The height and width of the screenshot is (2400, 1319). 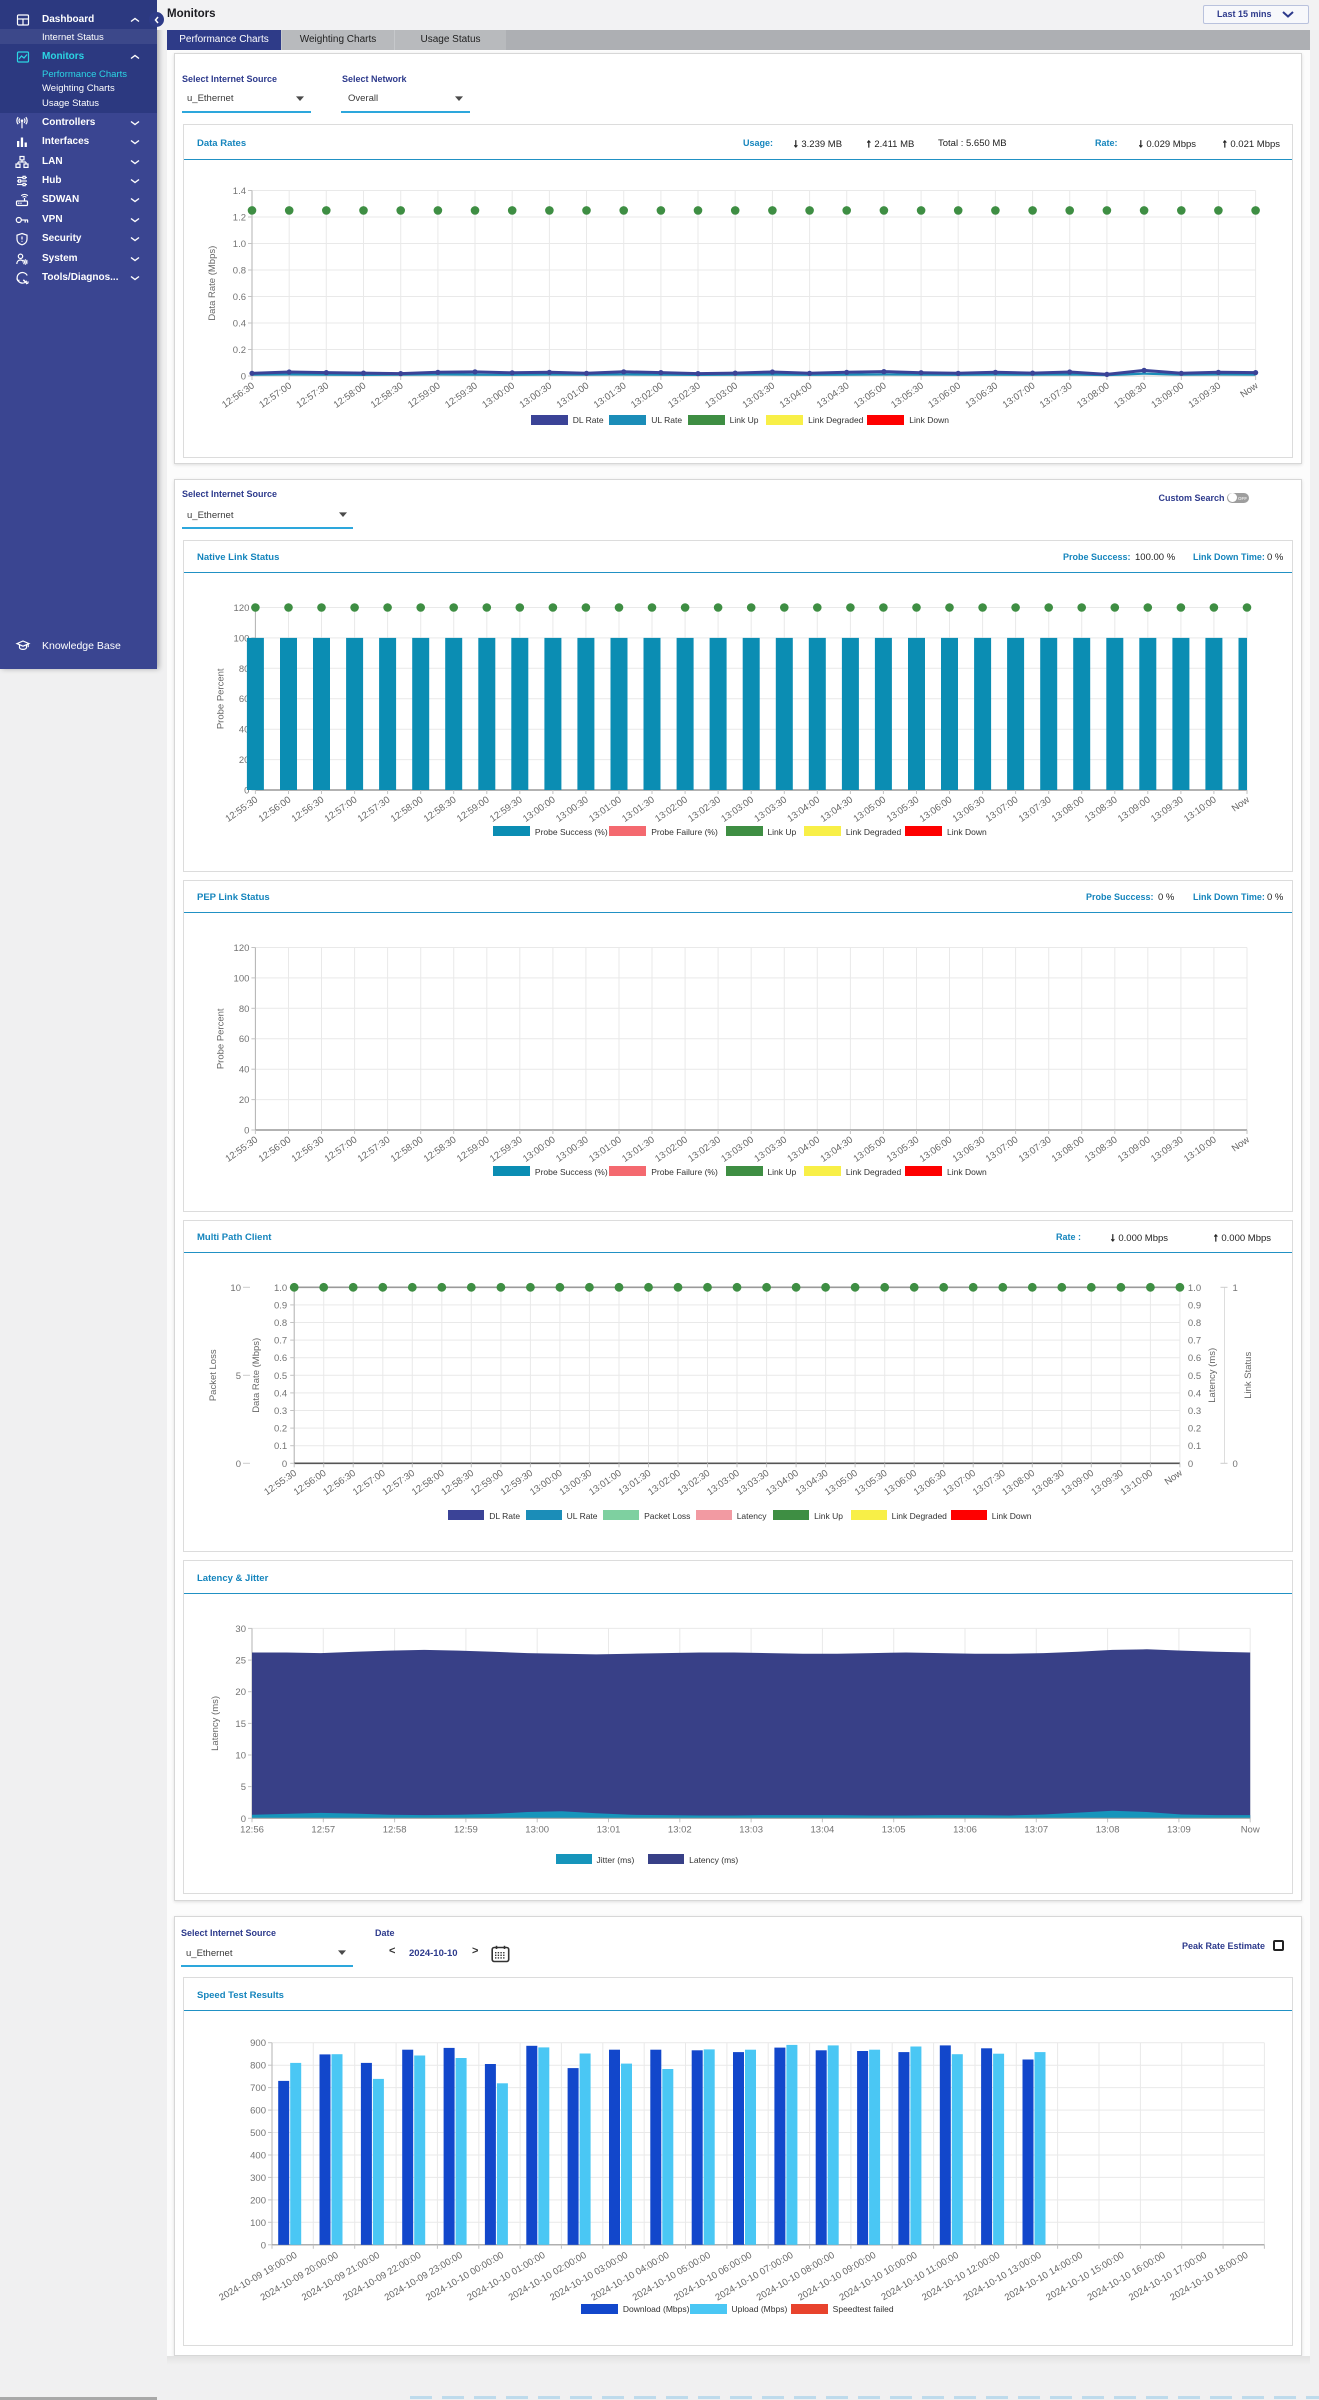 What do you see at coordinates (796, 395) in the screenshot?
I see `svg-text: 13:04:00` at bounding box center [796, 395].